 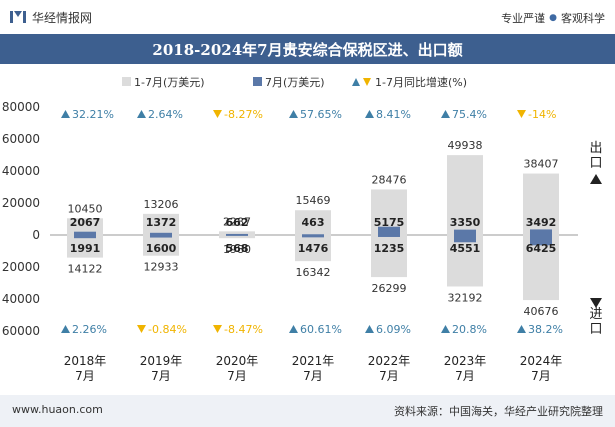 I want to click on legend: 1-7月(万美元) 7月(万美元) 1-7月同比增速(%), so click(x=294, y=82).